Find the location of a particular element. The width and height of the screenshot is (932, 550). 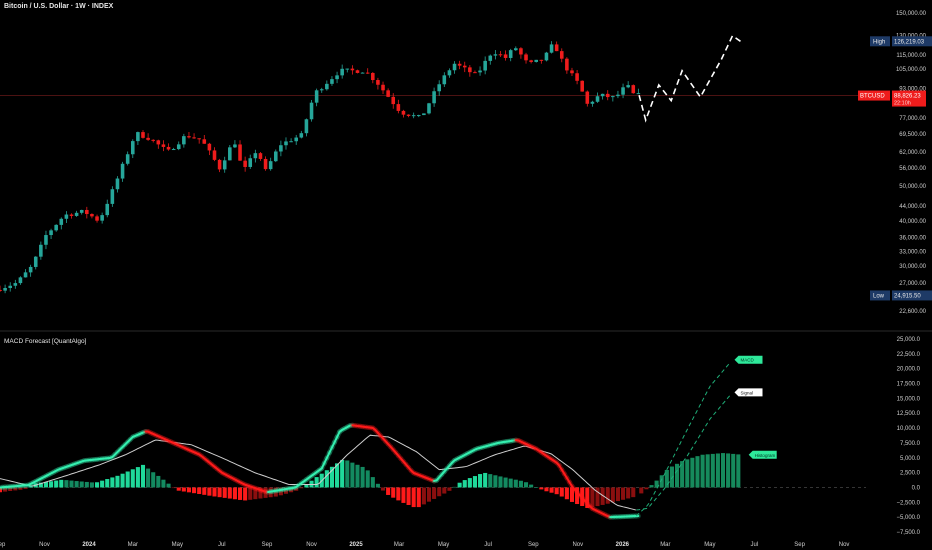

high-badge: High 126,219.03 is located at coordinates (901, 41).